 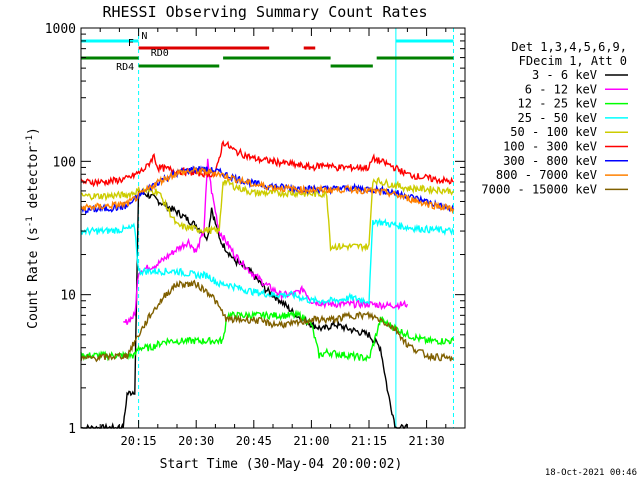 What do you see at coordinates (30, 221) in the screenshot?
I see `y-label-sup-1: -1` at bounding box center [30, 221].